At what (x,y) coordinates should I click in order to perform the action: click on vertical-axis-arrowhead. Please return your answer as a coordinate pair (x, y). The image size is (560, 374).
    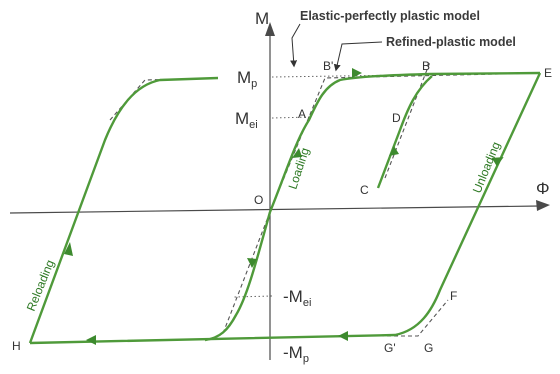
    Looking at the image, I should click on (270, 29).